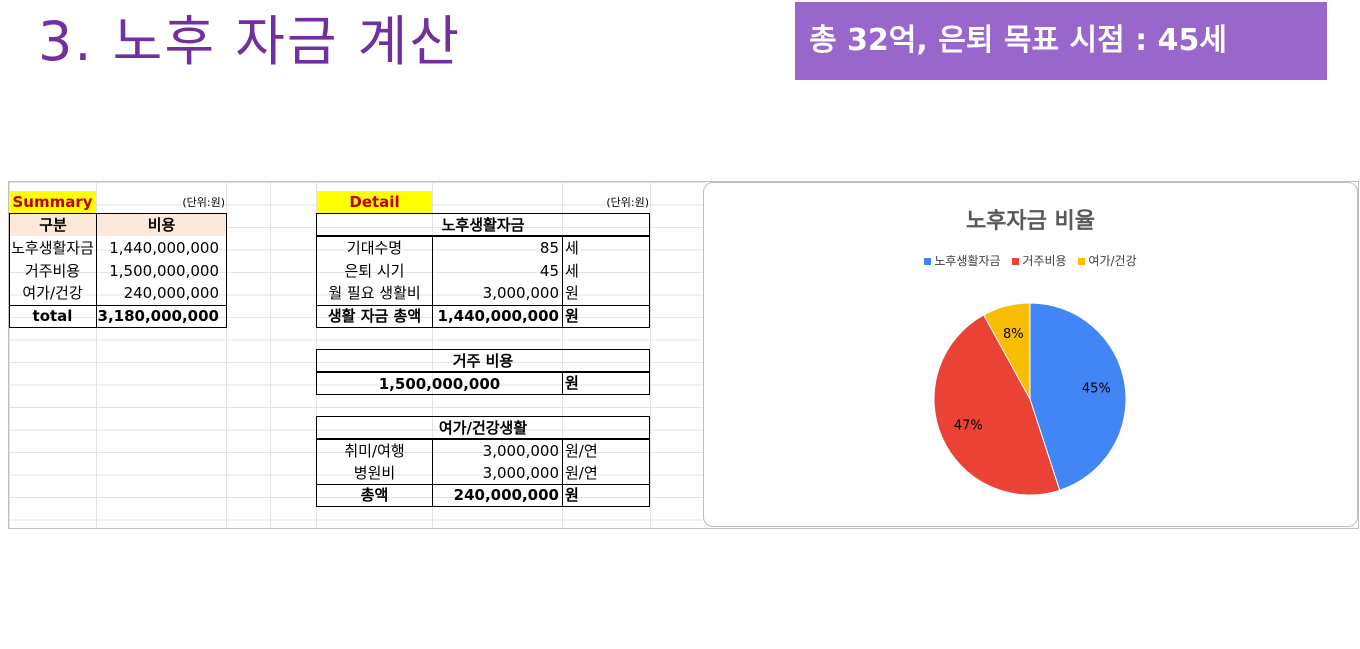  What do you see at coordinates (549, 248) in the screenshot?
I see `living-row-value: 85` at bounding box center [549, 248].